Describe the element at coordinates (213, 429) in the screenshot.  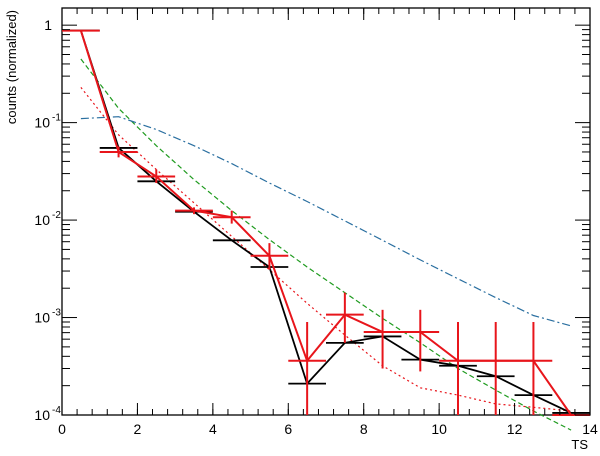
I see `x-tick-label: 4` at that location.